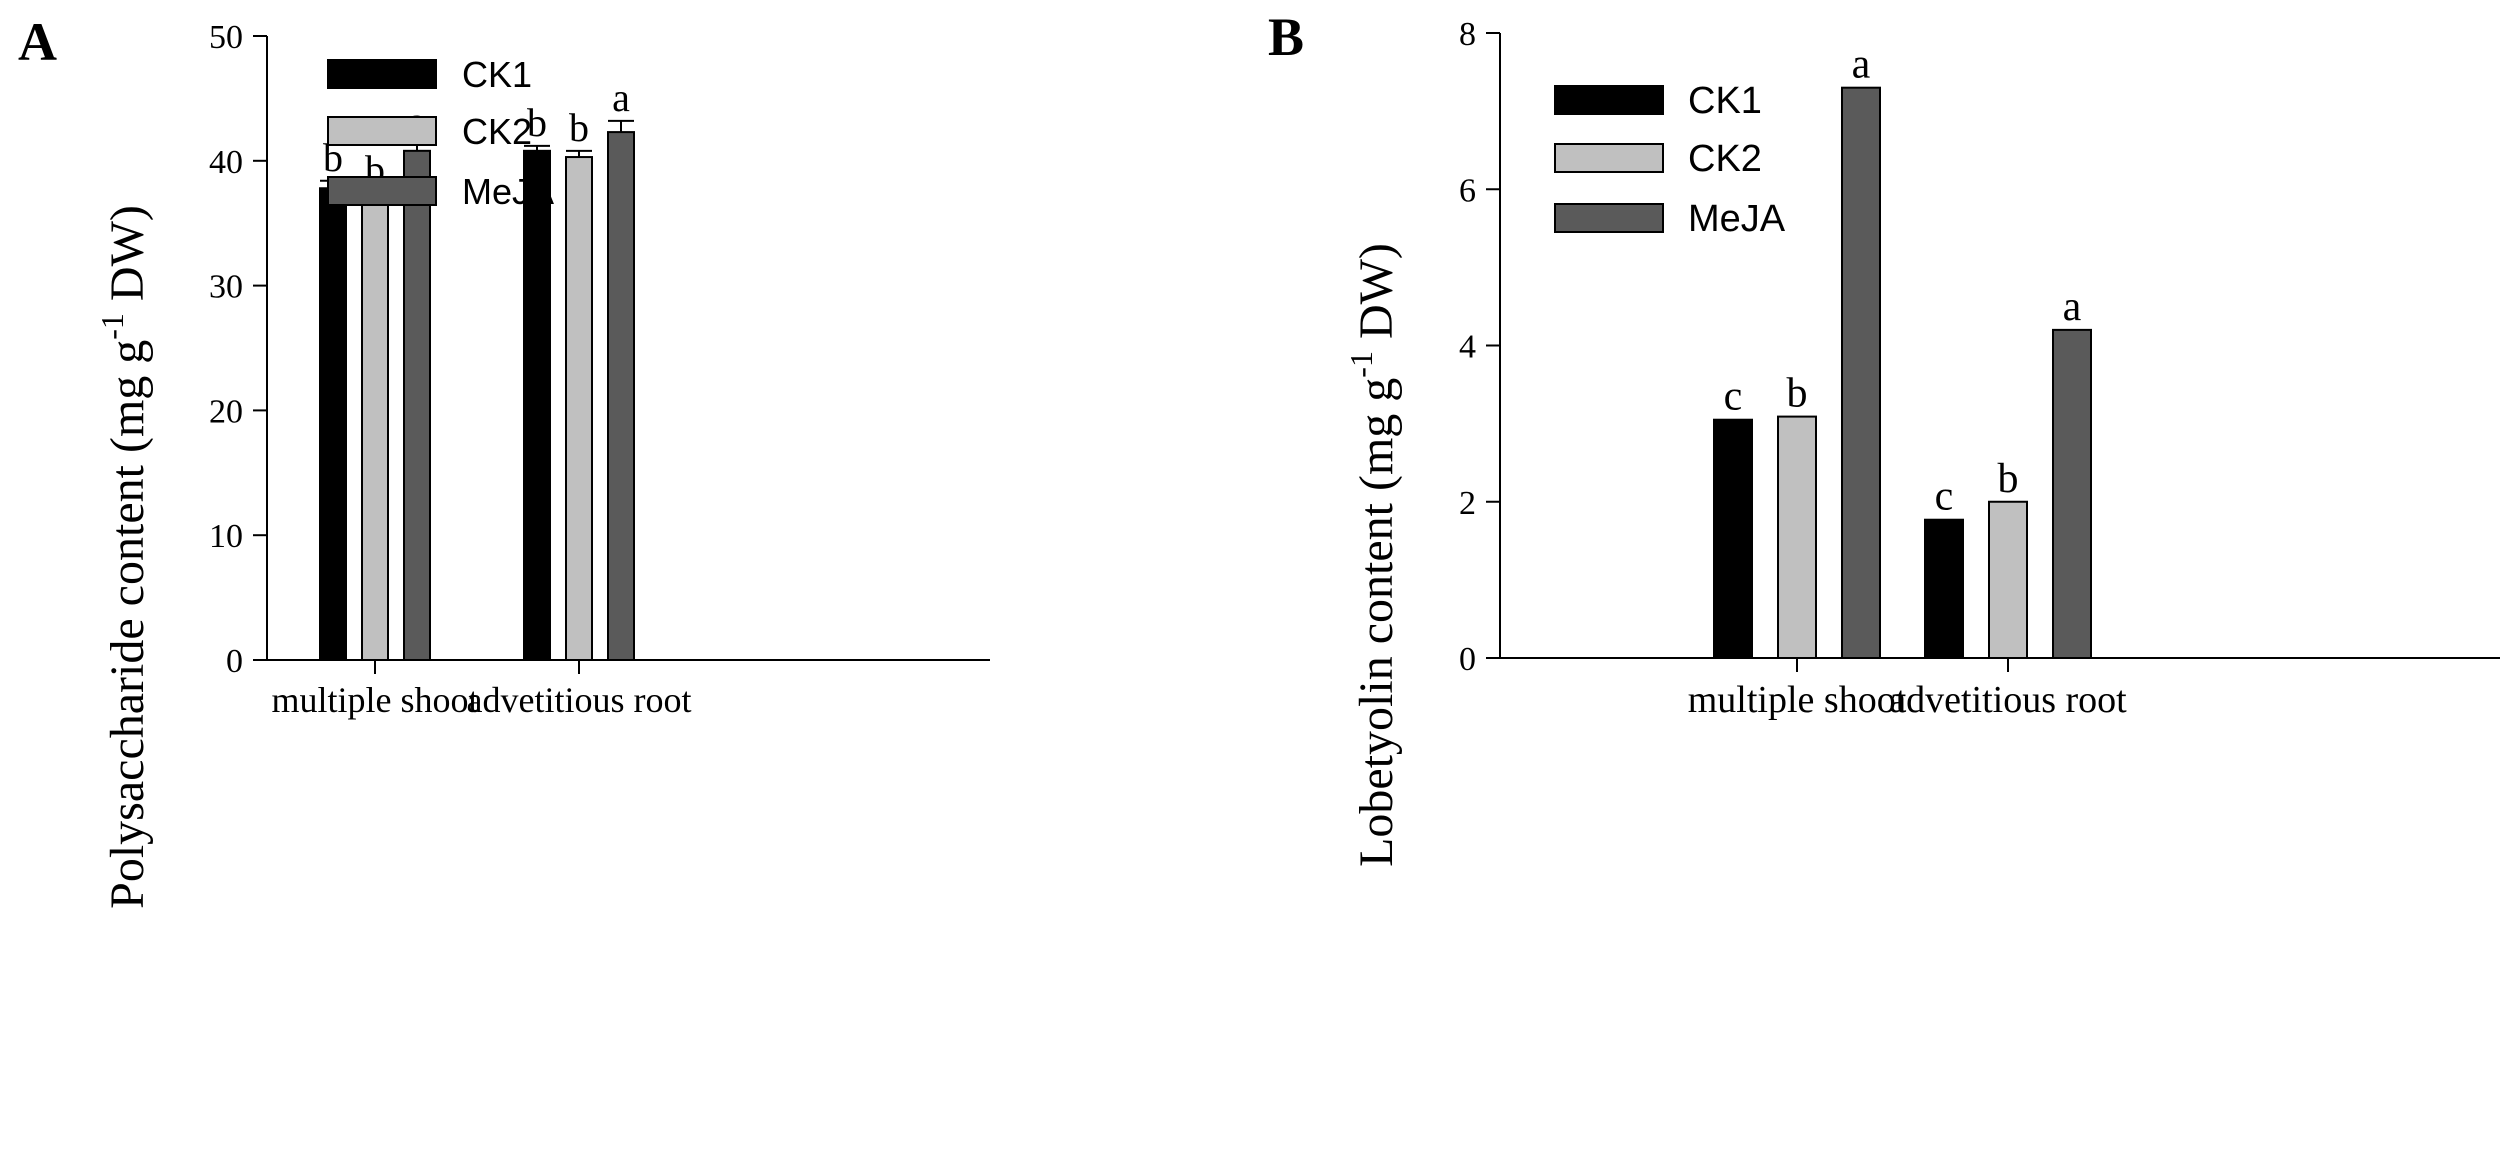 The height and width of the screenshot is (1162, 2506). Describe the element at coordinates (440, 133) in the screenshot. I see `panel-a-legend: CK1 CK2 MeJA` at that location.